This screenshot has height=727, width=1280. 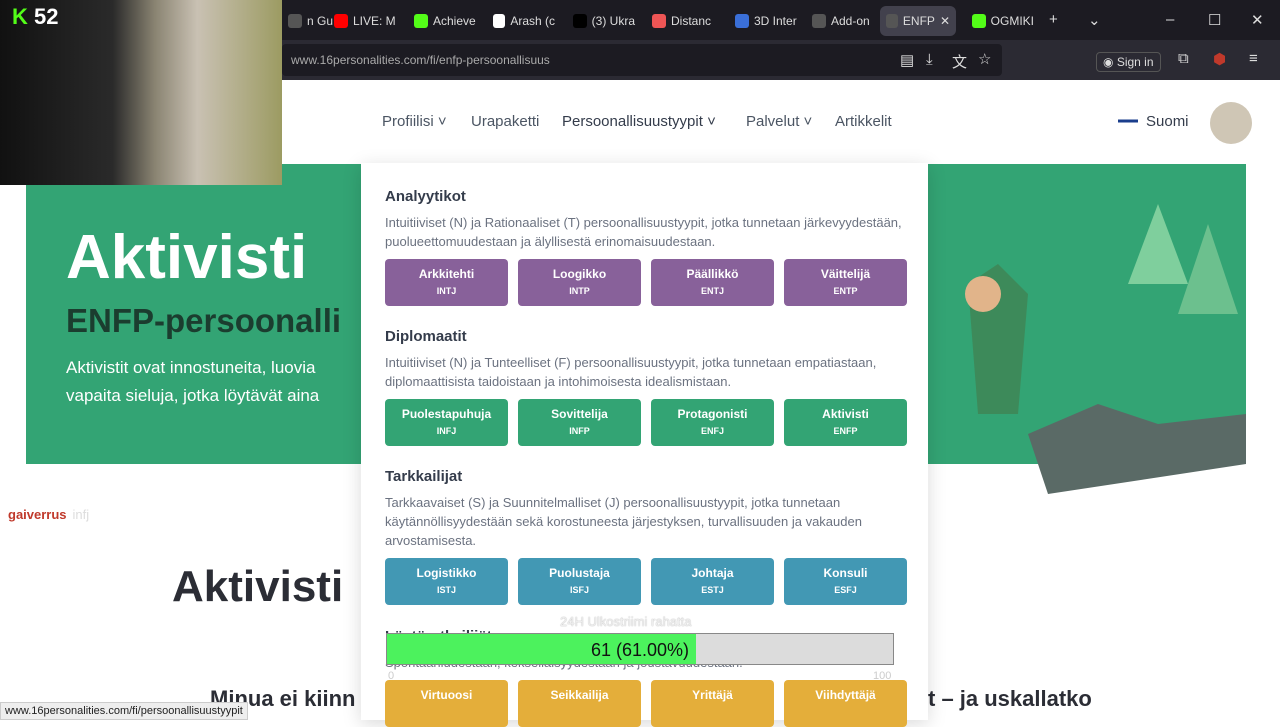 I want to click on tab-list-icon: ⌄, so click(x=1094, y=20).